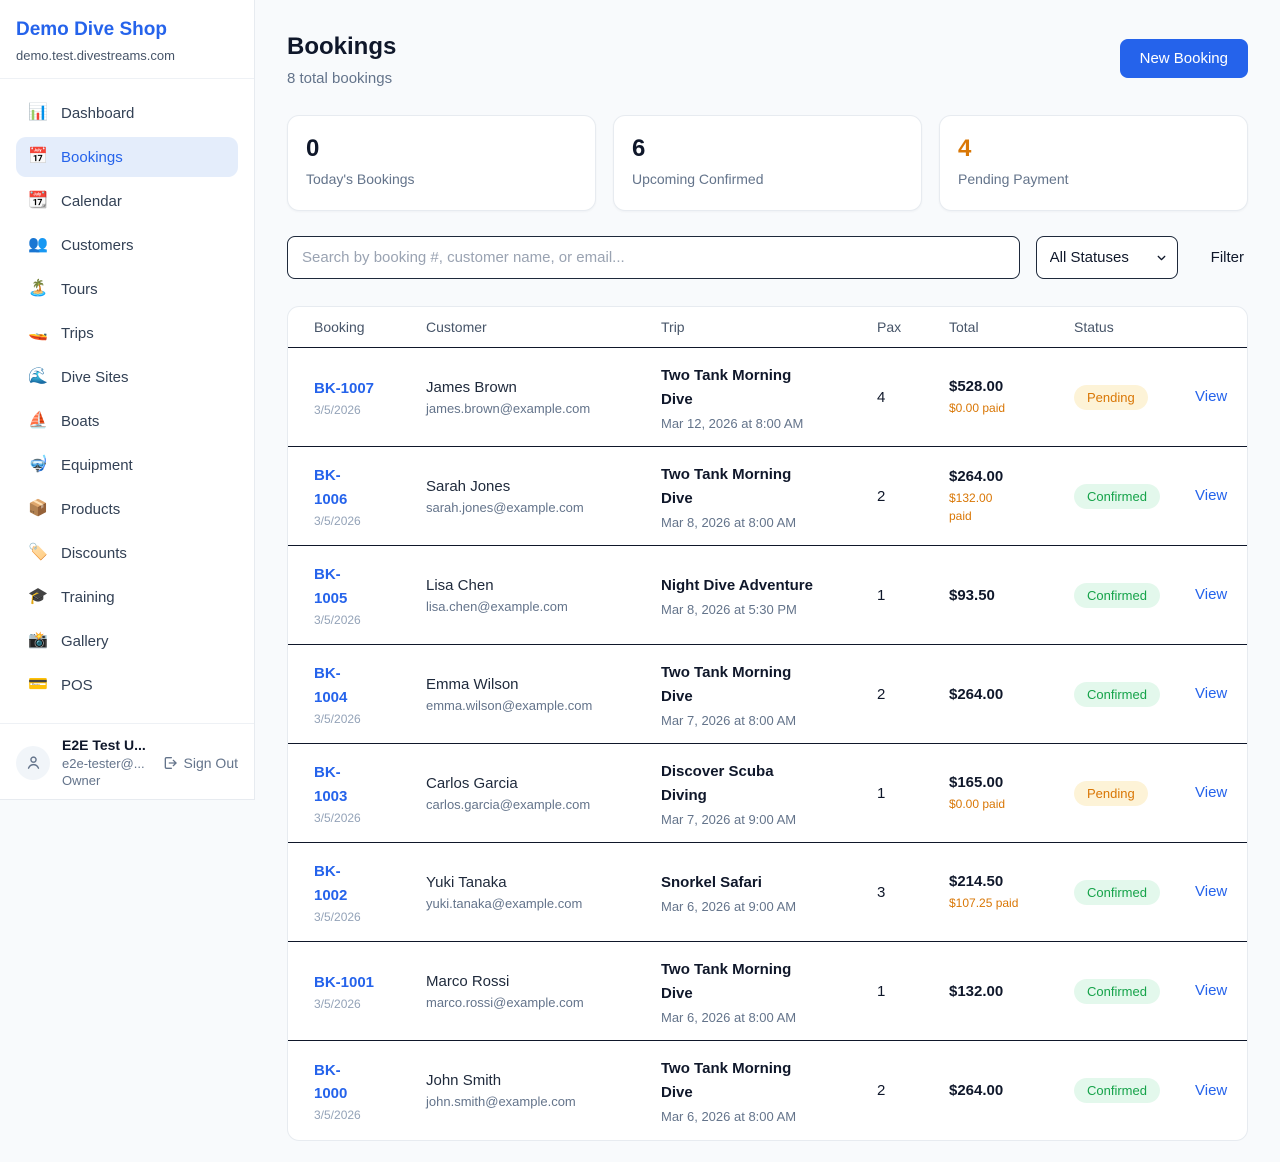 Image resolution: width=1280 pixels, height=1162 pixels. What do you see at coordinates (965, 148) in the screenshot?
I see `stat-value: 4` at bounding box center [965, 148].